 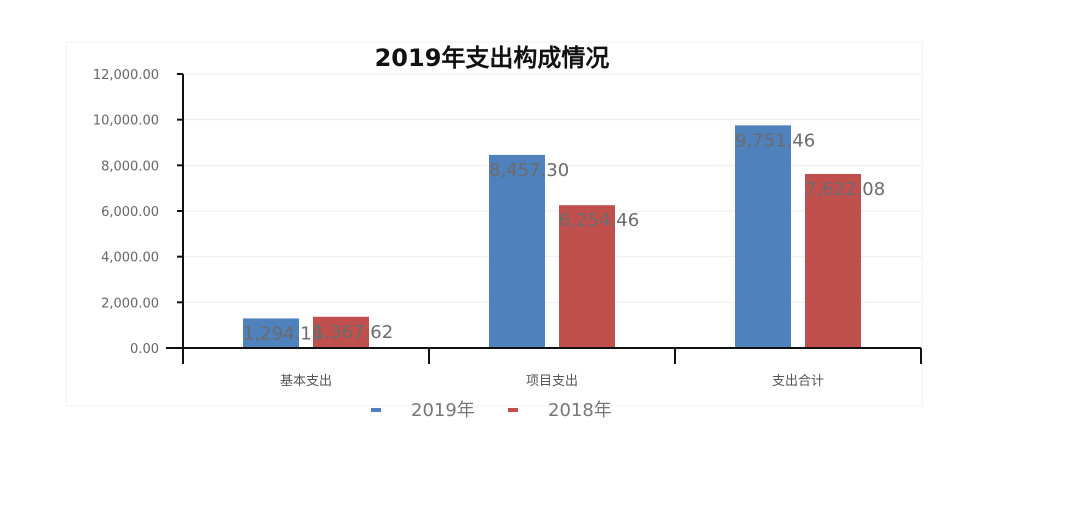 I want to click on chart-title: 2019年支出构成情况, so click(x=492, y=58).